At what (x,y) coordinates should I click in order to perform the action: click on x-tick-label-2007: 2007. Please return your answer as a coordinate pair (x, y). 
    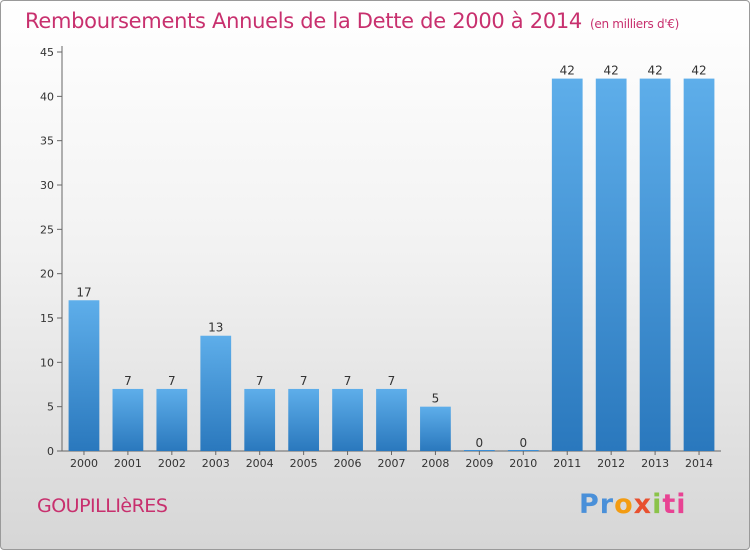
    Looking at the image, I should click on (392, 463).